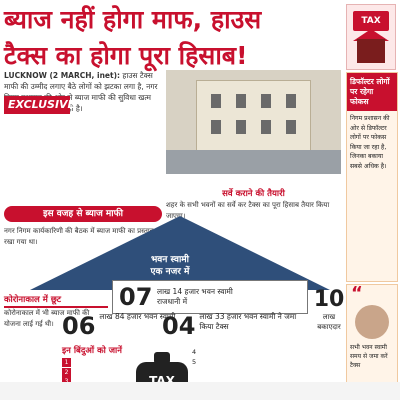 This screenshot has height=400, width=400. Describe the element at coordinates (170, 266) in the screenshot. I see `roof-label: भवन स्वामी एक नजर में` at that location.